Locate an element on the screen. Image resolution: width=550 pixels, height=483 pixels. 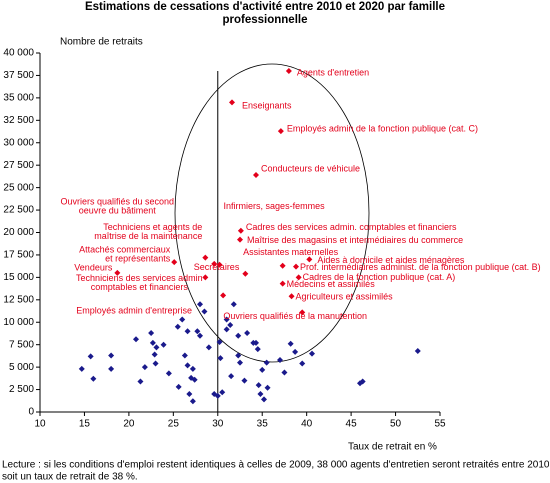
y-tick-label: 22 500 is located at coordinates (18, 210).